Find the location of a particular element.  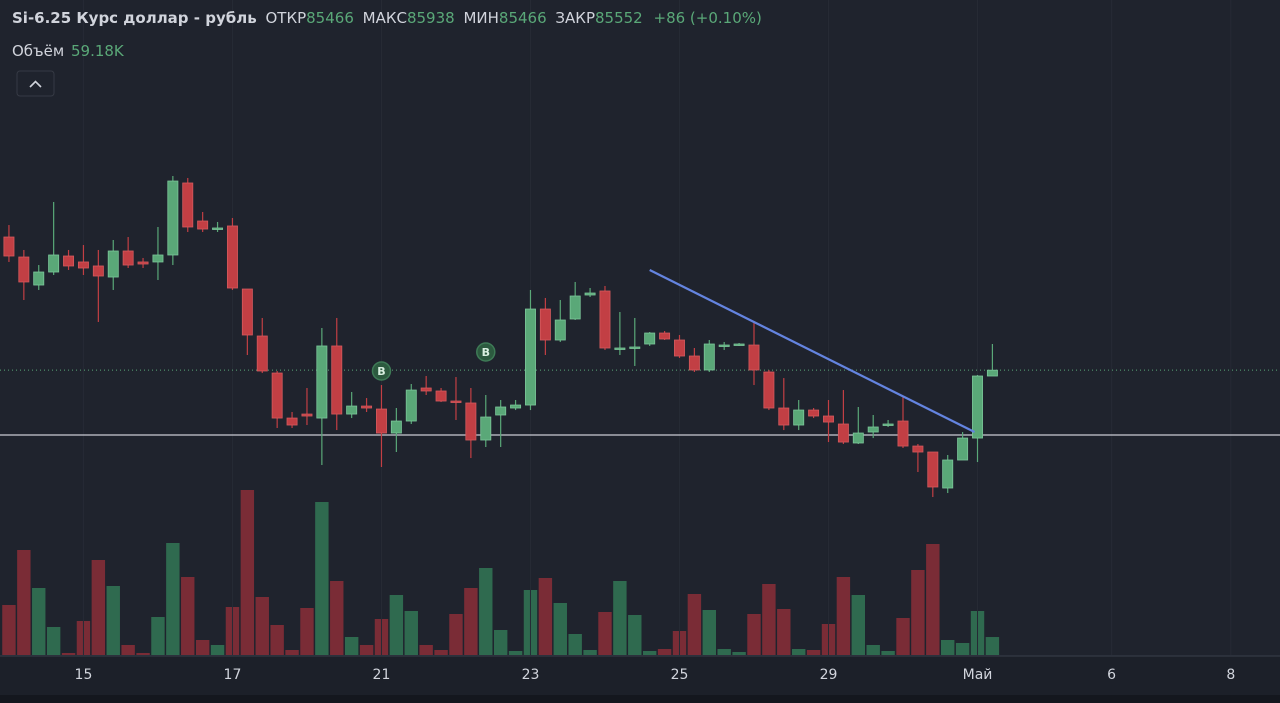

bottom-bar is located at coordinates (640, 699).